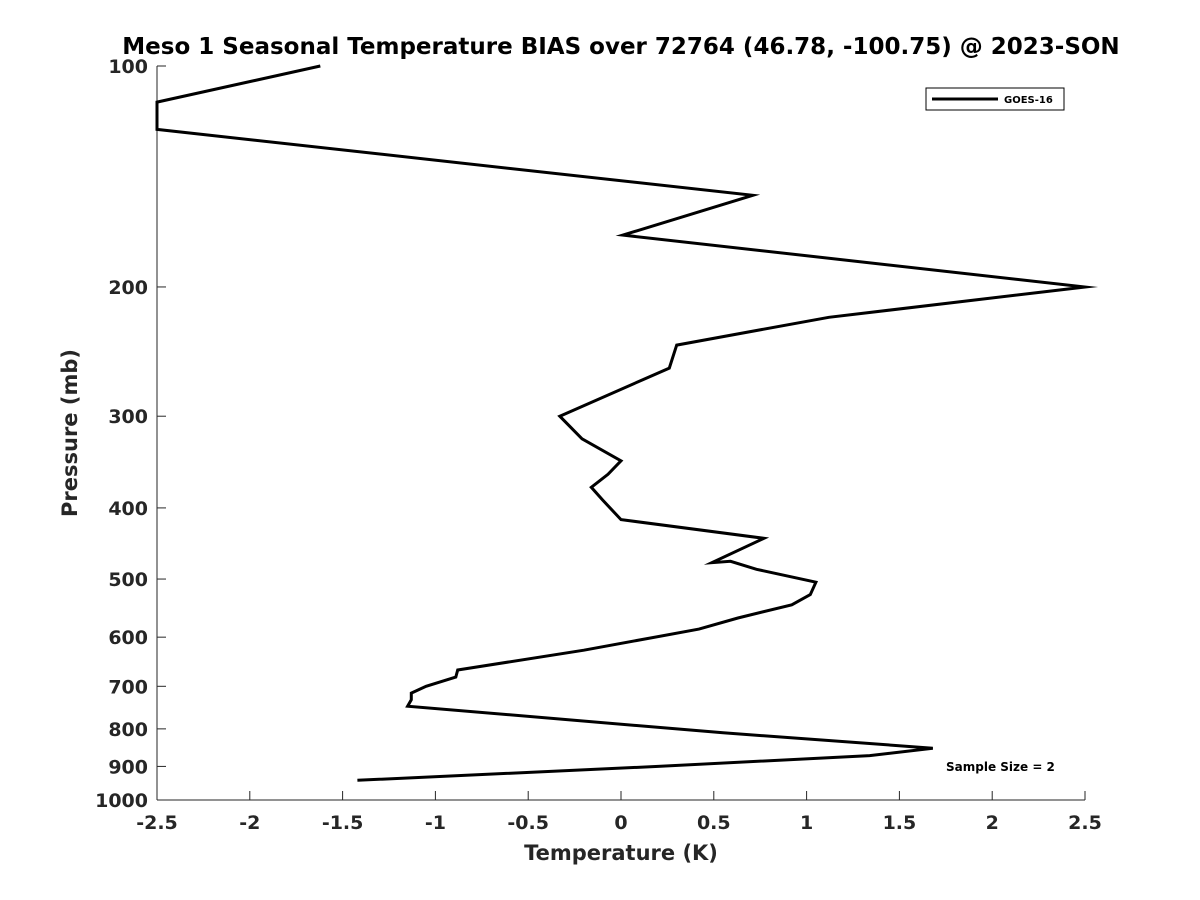 Image resolution: width=1200 pixels, height=900 pixels. Describe the element at coordinates (128, 580) in the screenshot. I see `y-tick-label: 500` at that location.